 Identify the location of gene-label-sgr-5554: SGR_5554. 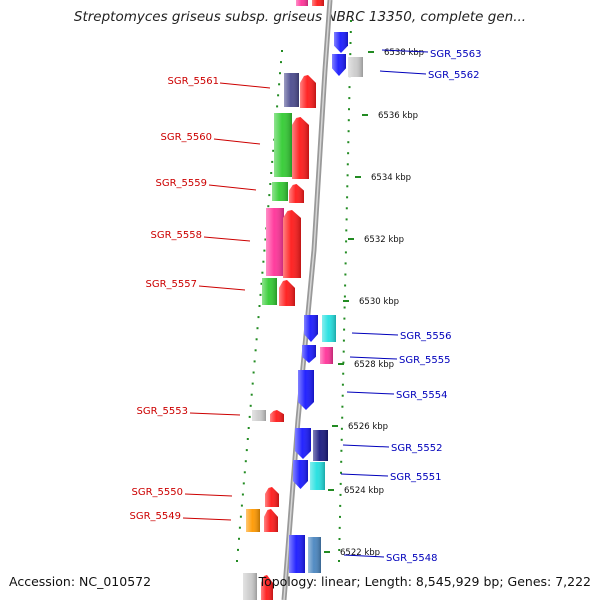
(397, 395).